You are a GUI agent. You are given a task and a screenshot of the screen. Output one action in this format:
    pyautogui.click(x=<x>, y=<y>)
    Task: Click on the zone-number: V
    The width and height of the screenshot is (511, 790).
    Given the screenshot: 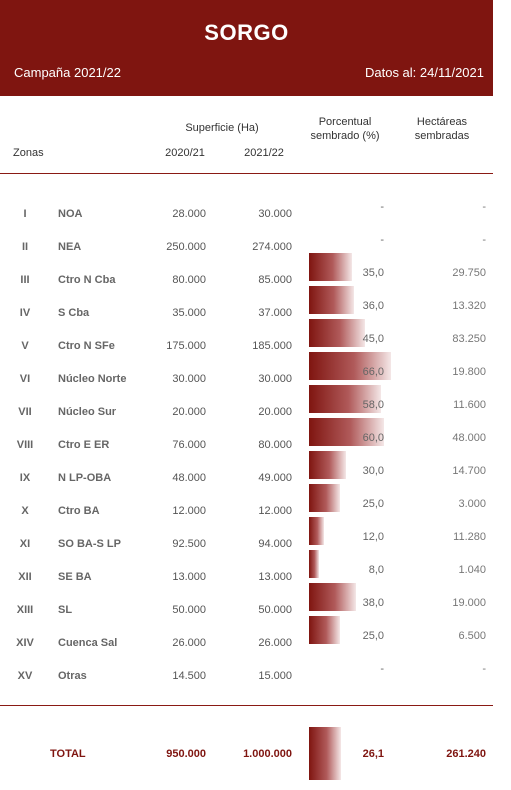 What is the action you would take?
    pyautogui.click(x=25, y=346)
    